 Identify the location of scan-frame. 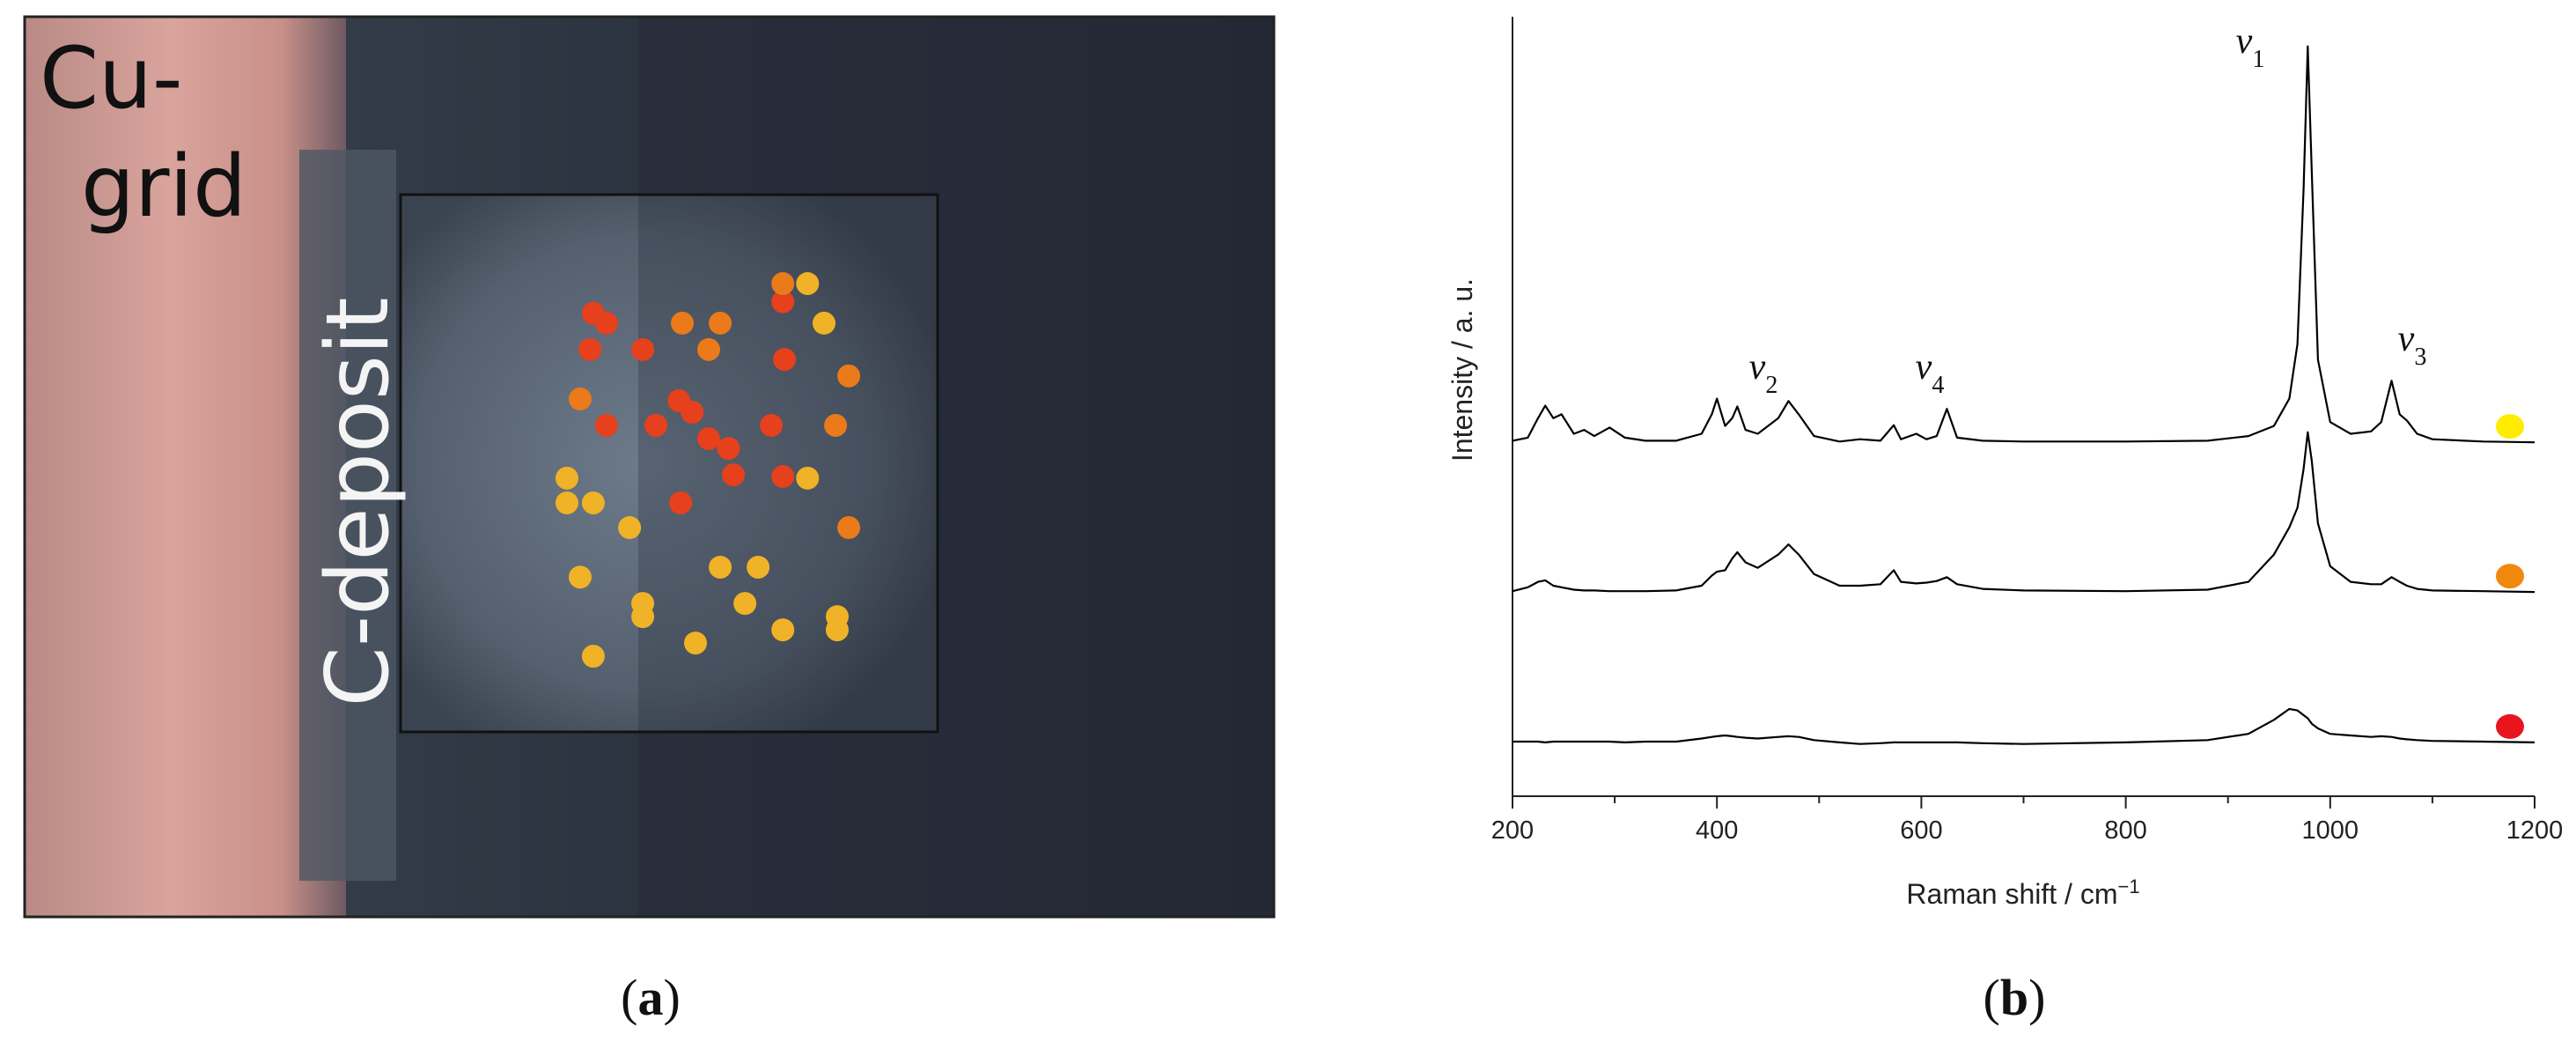
(669, 464).